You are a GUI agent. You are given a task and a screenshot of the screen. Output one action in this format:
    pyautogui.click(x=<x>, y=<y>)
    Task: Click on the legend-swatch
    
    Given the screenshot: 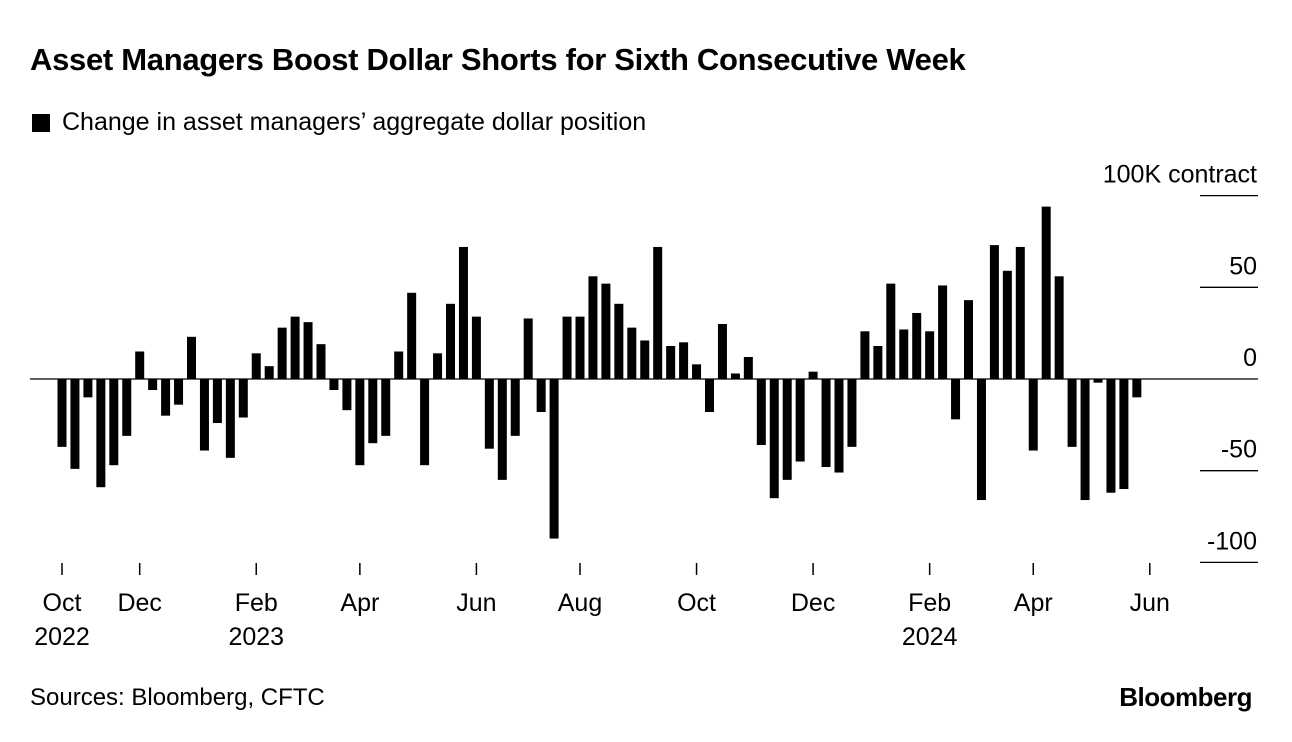 What is the action you would take?
    pyautogui.click(x=41, y=122)
    